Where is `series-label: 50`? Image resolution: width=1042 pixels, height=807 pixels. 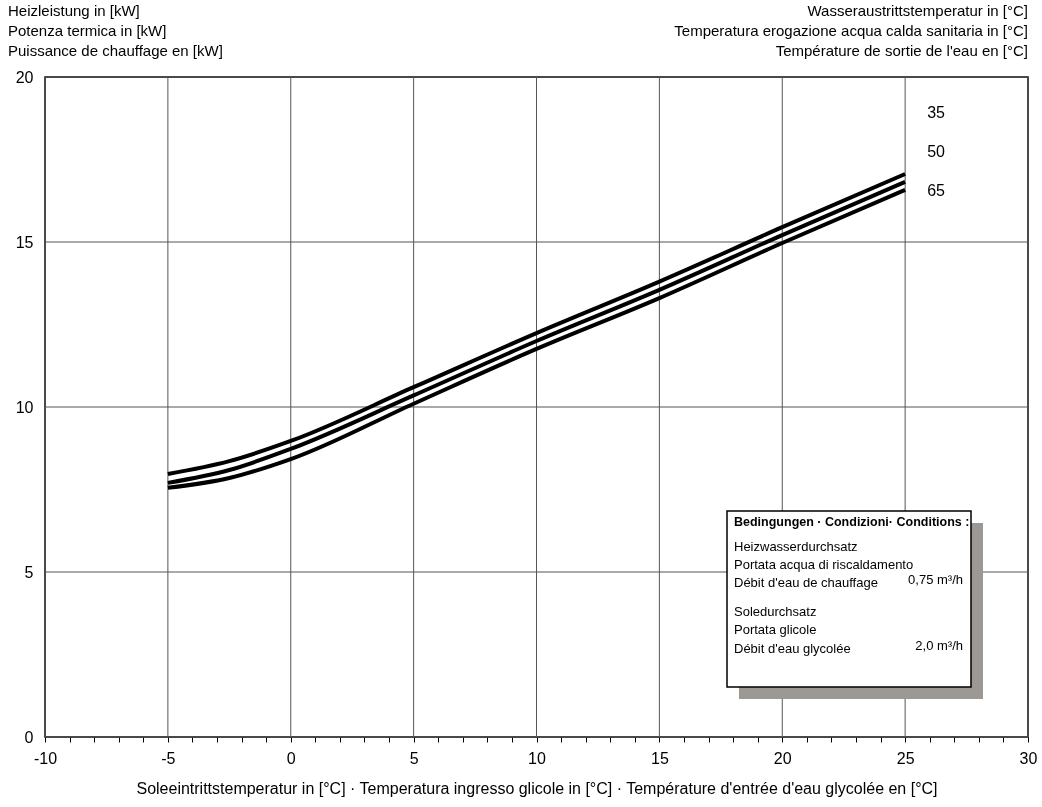 series-label: 50 is located at coordinates (936, 151).